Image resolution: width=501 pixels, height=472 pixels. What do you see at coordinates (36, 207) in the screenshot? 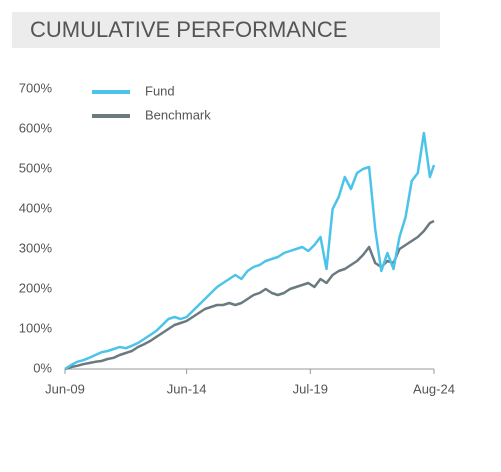
I see `y-tick-label: 400%` at bounding box center [36, 207].